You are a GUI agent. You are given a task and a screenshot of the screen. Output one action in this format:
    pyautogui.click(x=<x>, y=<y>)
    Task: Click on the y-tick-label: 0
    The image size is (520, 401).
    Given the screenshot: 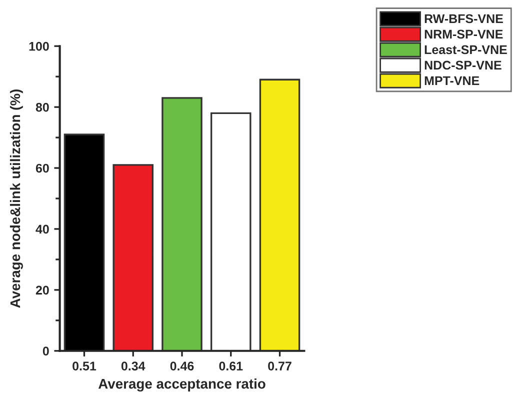 What is the action you would take?
    pyautogui.click(x=45, y=351)
    